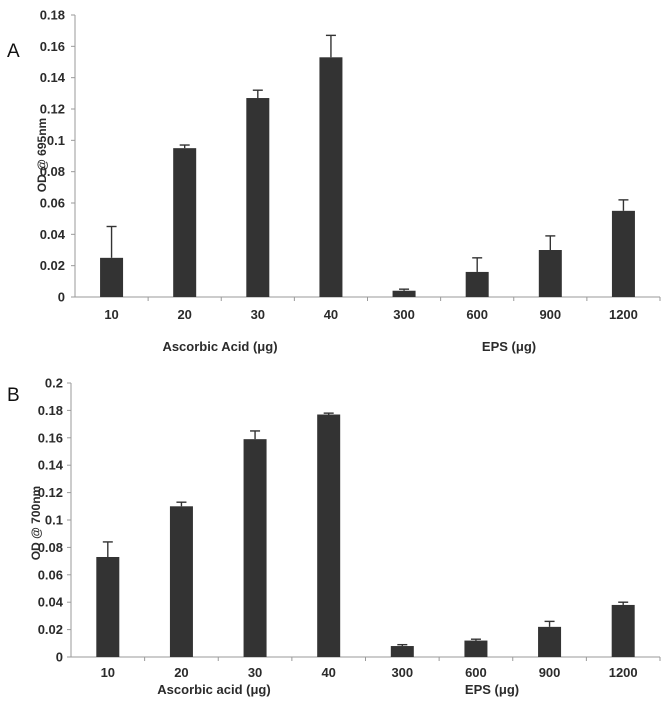  Describe the element at coordinates (550, 672) in the screenshot. I see `panel-b-x-tick-label: 900` at that location.